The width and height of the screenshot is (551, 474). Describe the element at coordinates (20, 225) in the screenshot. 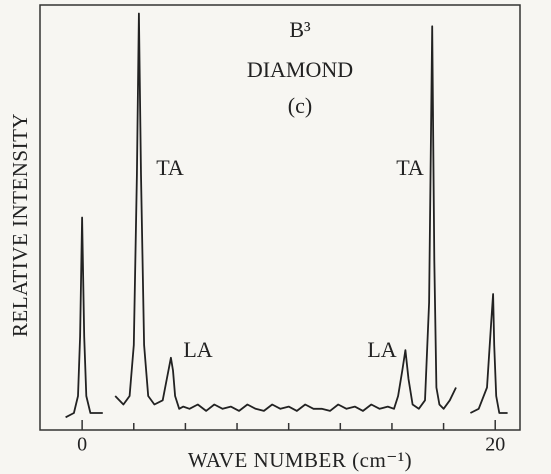

I see `y-axis-label: RELATIVE INTENSITY` at that location.